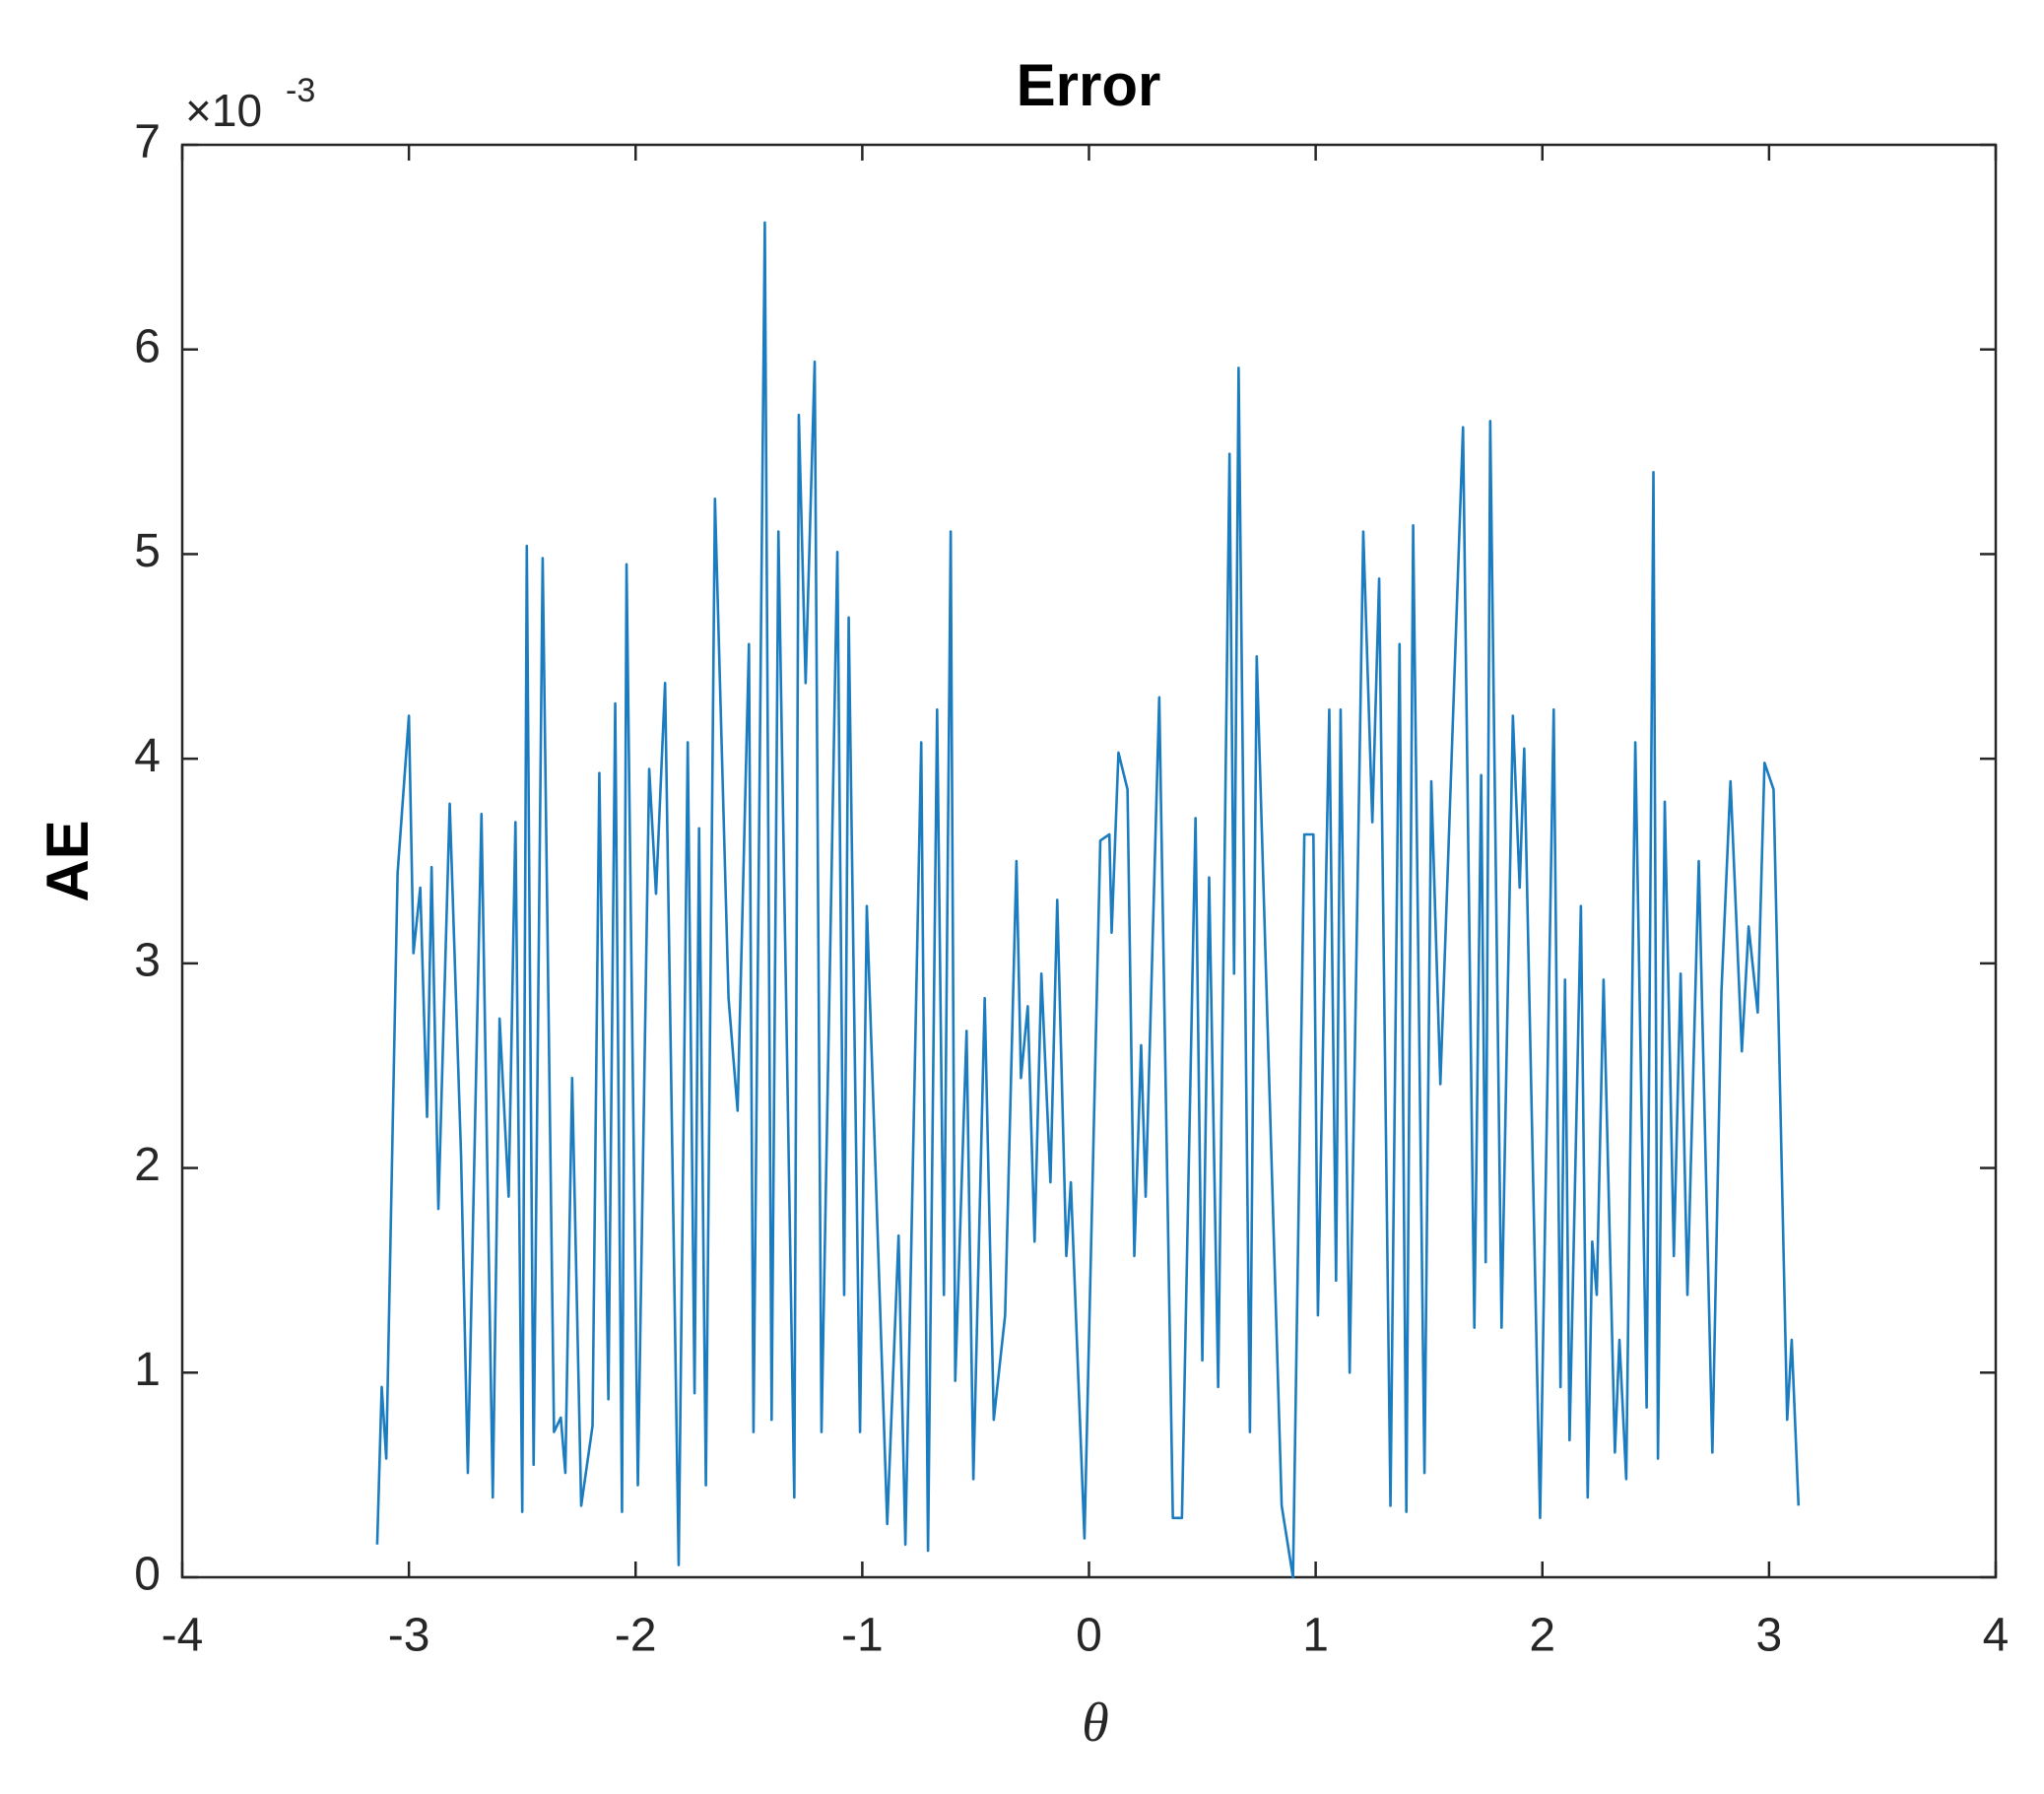 The height and width of the screenshot is (1794, 2044). I want to click on y-tick-label: 1, so click(147, 1370).